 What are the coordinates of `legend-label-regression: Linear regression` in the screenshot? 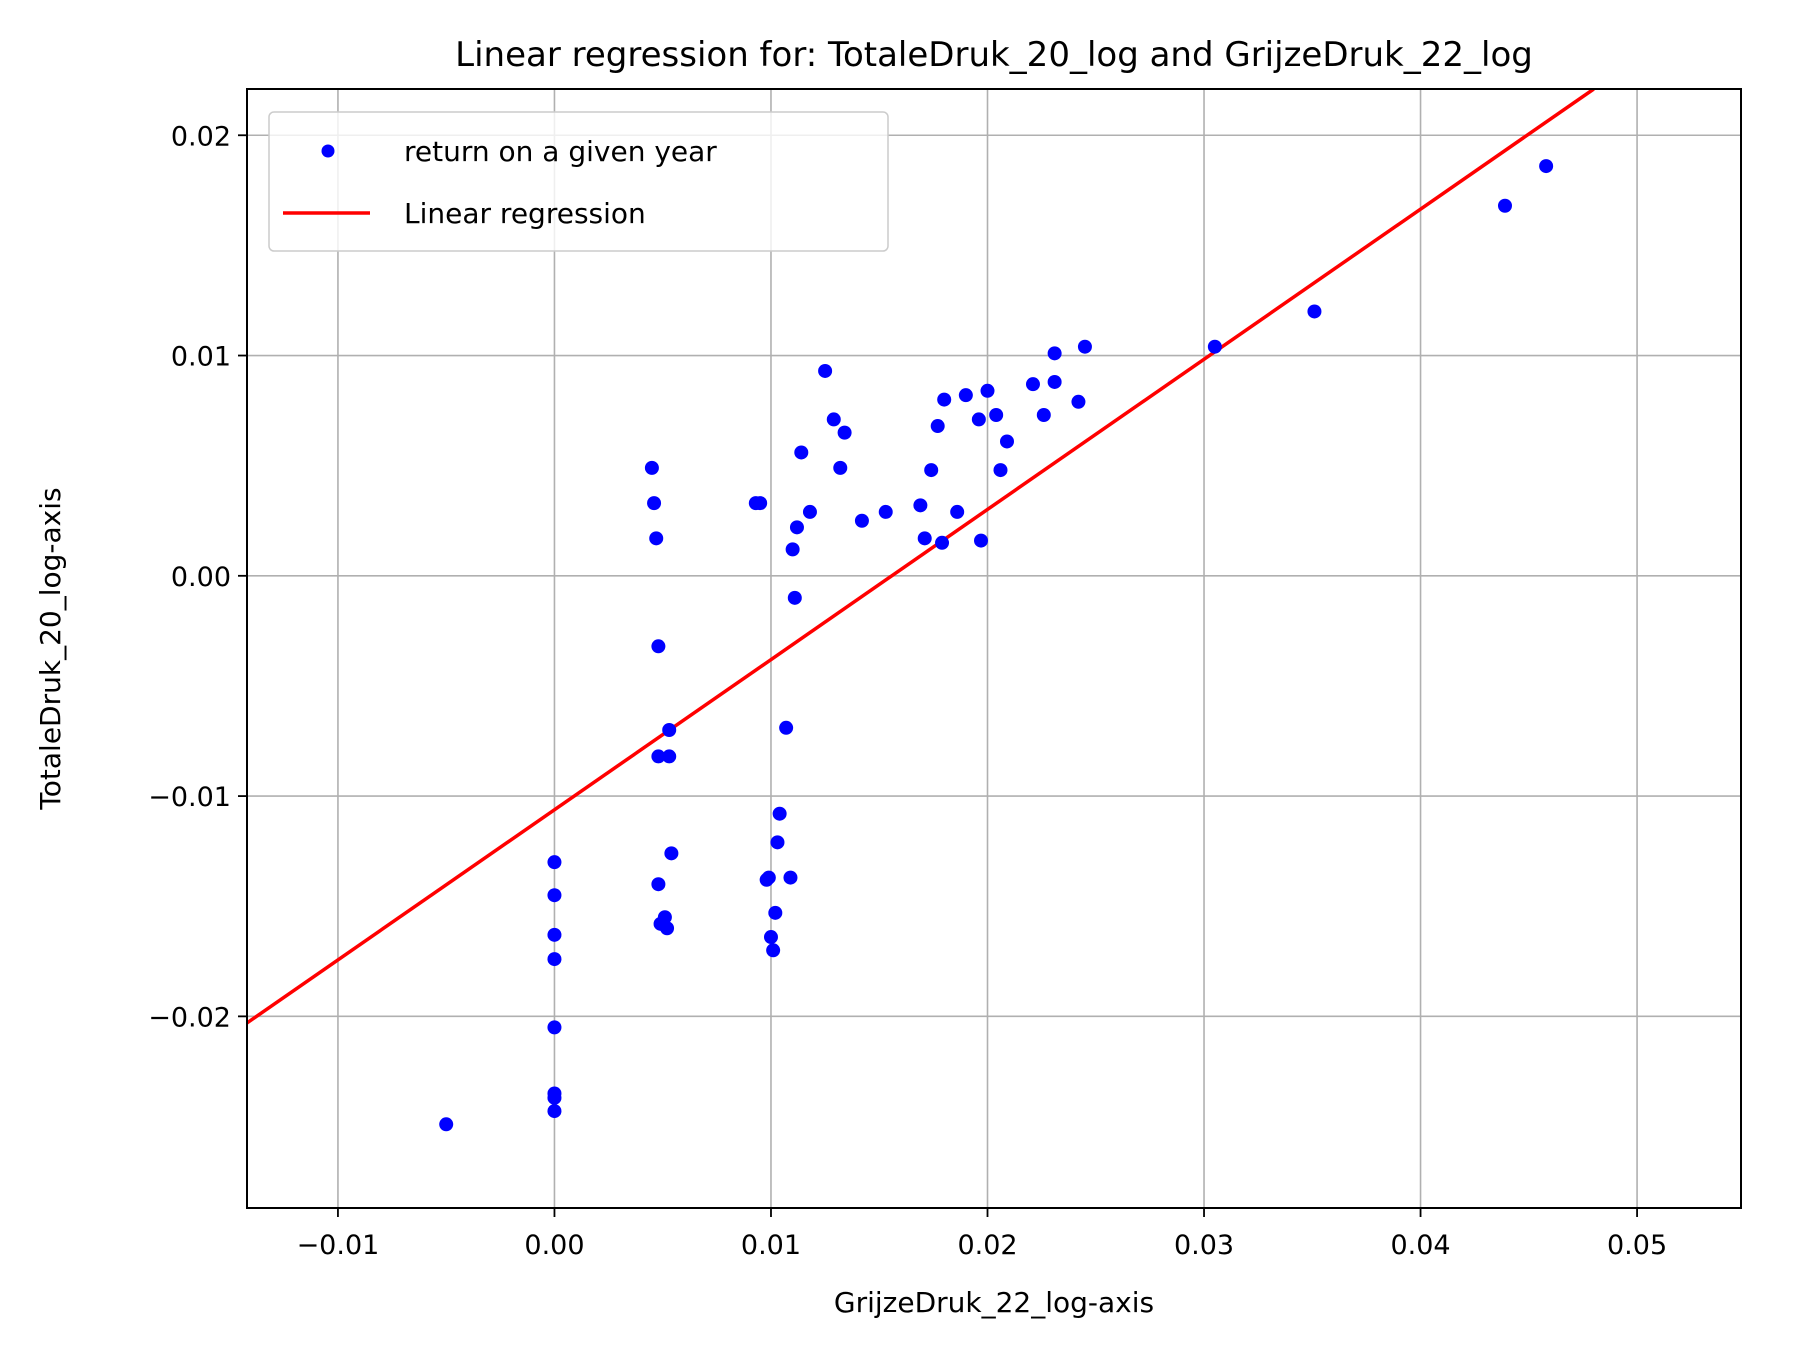 It's located at (525, 213).